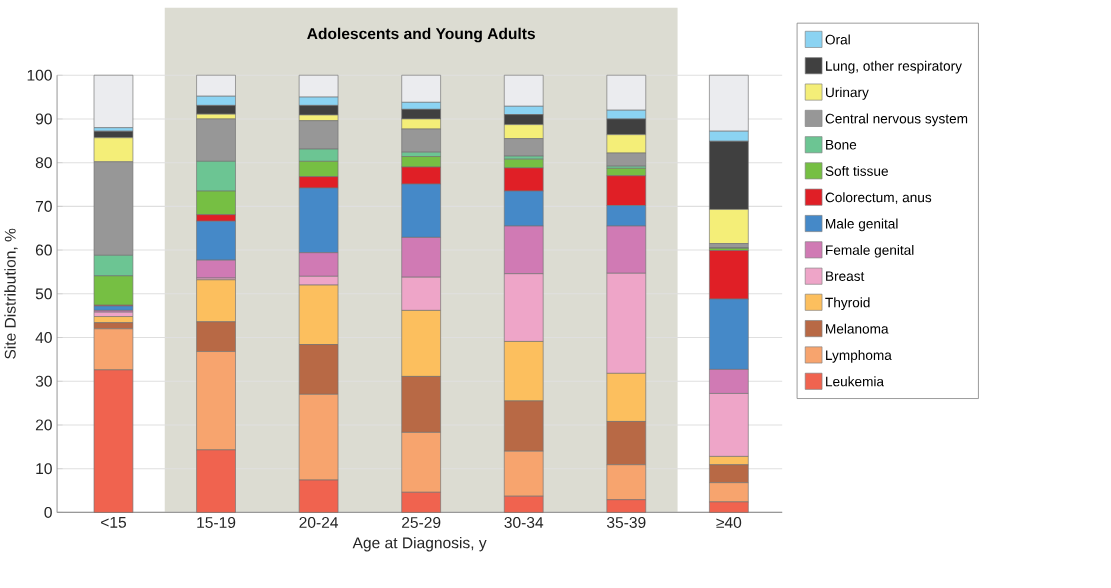  I want to click on y-tick-label: 70, so click(43, 207).